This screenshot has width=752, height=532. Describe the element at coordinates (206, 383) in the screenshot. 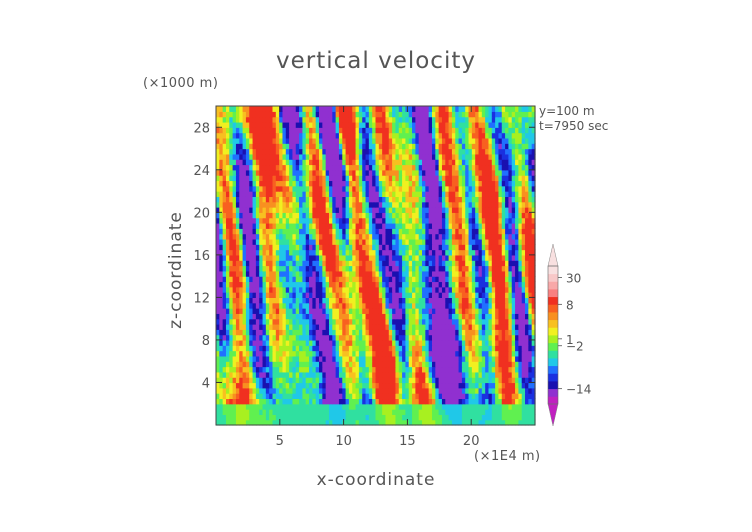

I see `y-tick-label: 4` at that location.